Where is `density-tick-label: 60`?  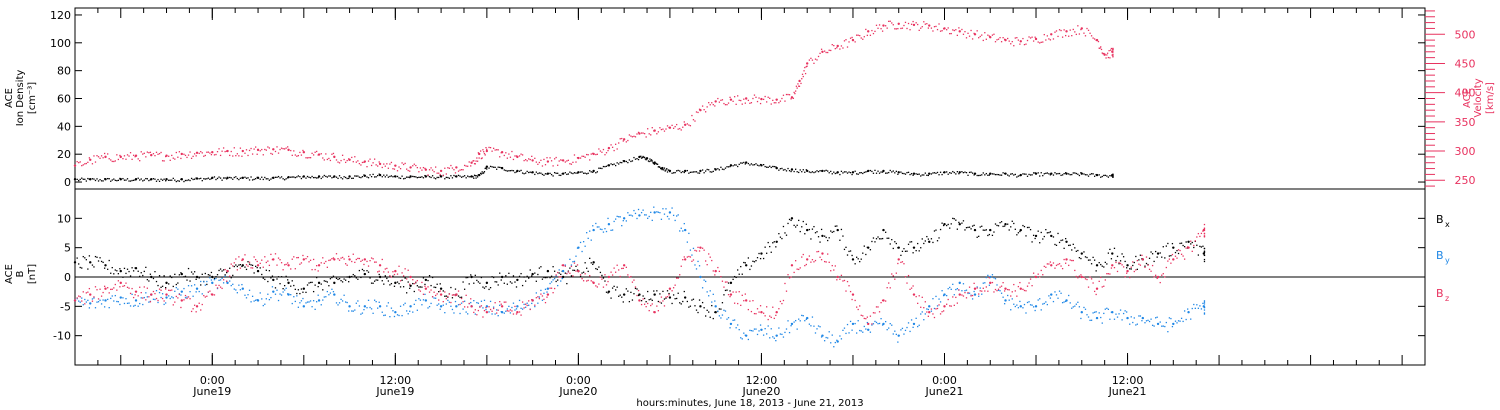 density-tick-label: 60 is located at coordinates (64, 99).